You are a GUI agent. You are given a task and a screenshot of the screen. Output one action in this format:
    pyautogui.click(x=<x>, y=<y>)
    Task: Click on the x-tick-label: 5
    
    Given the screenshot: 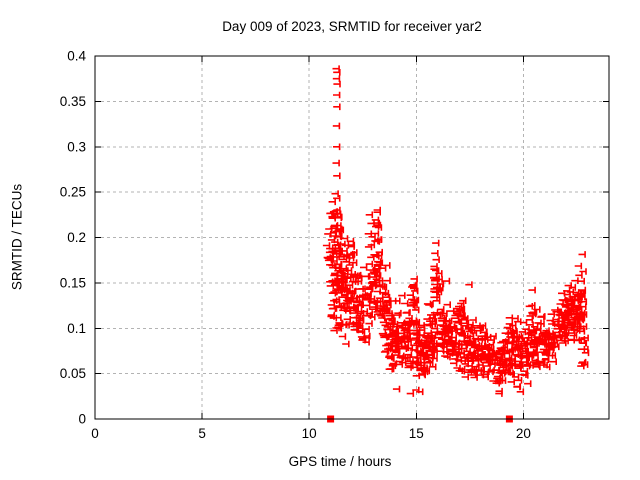 What is the action you would take?
    pyautogui.click(x=202, y=433)
    